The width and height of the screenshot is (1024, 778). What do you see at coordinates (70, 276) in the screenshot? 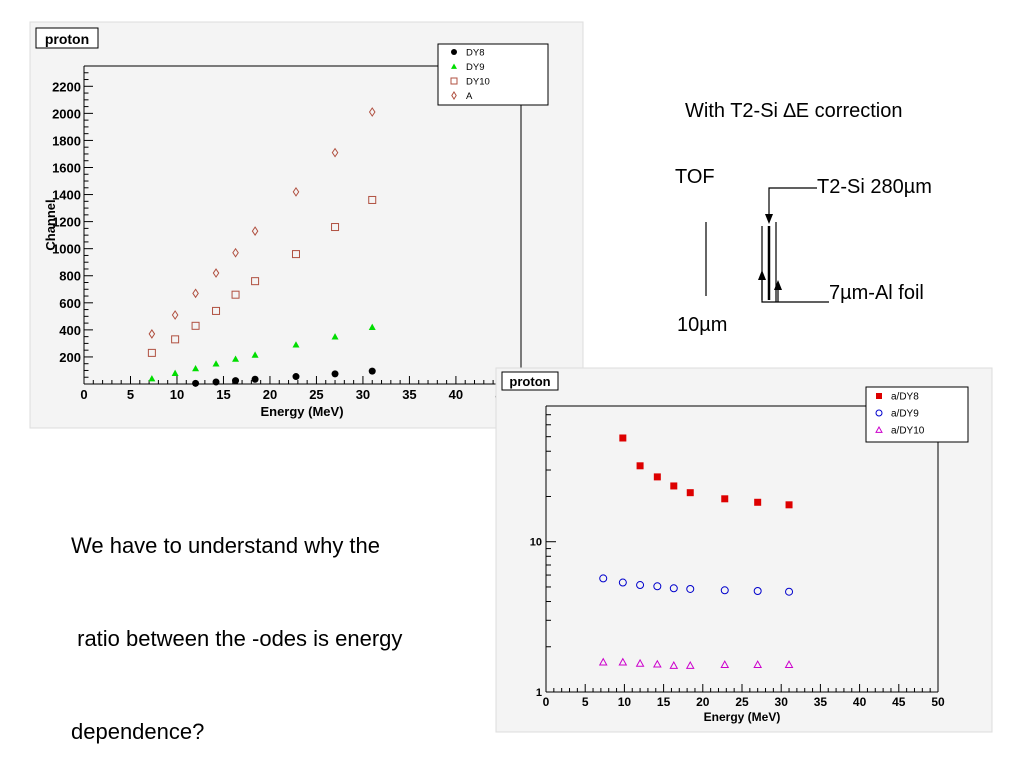
I see `chart1-y-tick-label: 800` at bounding box center [70, 276].